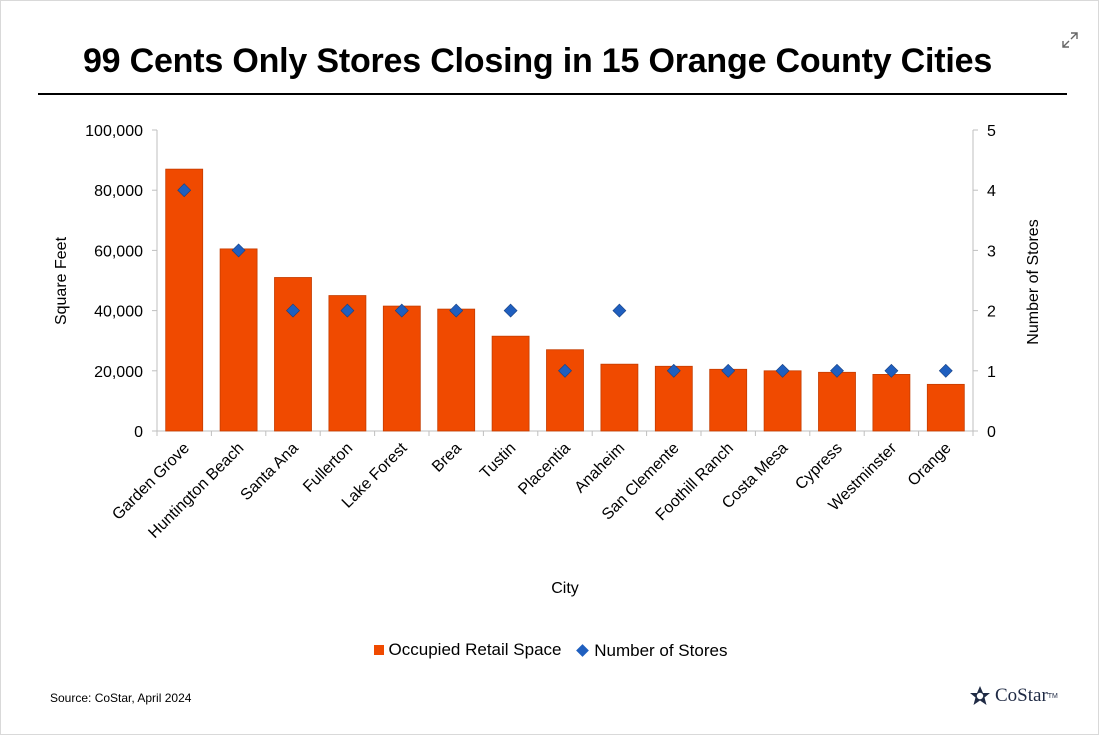  Describe the element at coordinates (991, 251) in the screenshot. I see `y2-tick-label: 3` at that location.